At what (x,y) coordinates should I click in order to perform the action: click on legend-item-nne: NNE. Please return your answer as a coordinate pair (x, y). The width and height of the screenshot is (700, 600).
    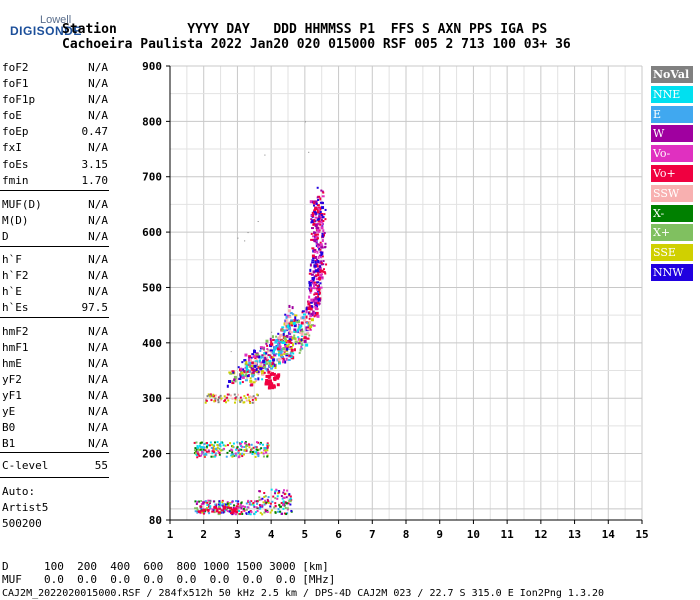
    Looking at the image, I should click on (672, 94).